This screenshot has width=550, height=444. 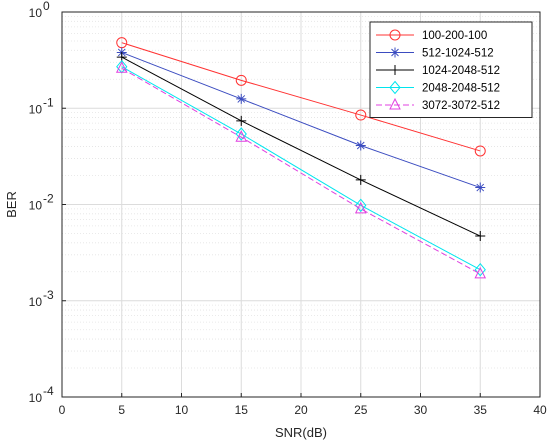 What do you see at coordinates (461, 106) in the screenshot?
I see `legend-label: 3072-3072-512` at bounding box center [461, 106].